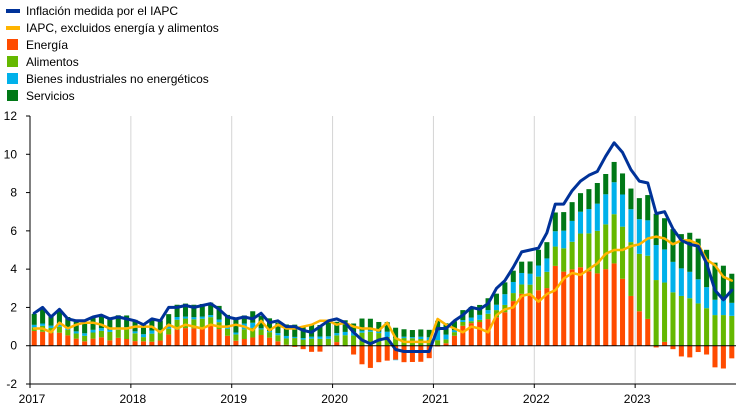  What do you see at coordinates (637, 399) in the screenshot?
I see `x-tick-label: 2023` at bounding box center [637, 399].